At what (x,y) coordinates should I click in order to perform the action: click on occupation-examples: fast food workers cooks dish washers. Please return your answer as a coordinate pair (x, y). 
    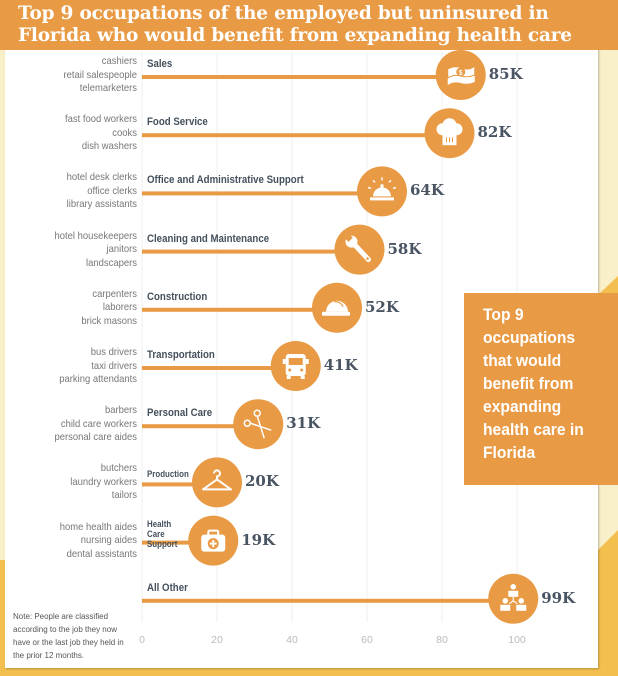
    Looking at the image, I should click on (75, 133).